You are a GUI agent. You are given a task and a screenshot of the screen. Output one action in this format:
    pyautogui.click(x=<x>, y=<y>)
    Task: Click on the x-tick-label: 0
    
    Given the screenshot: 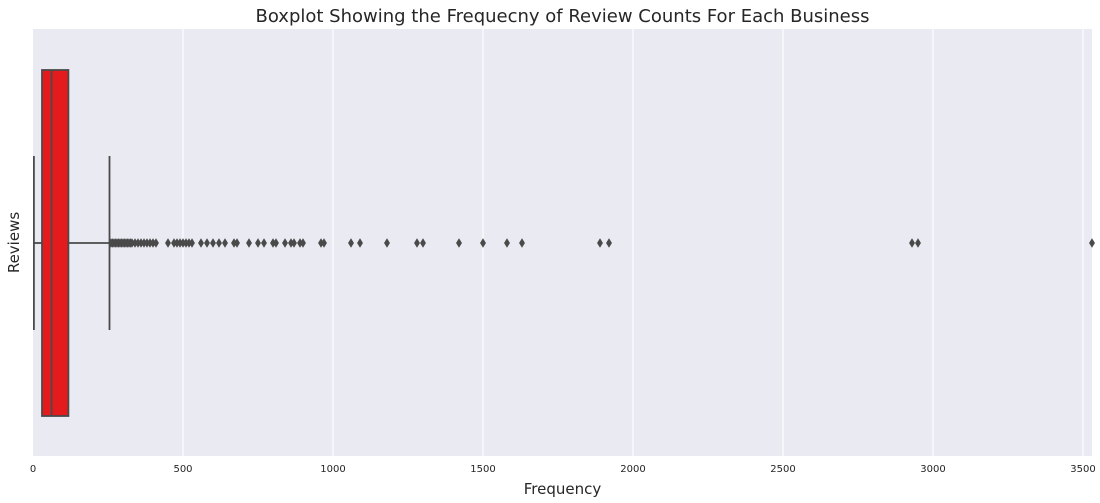 What is the action you would take?
    pyautogui.click(x=33, y=469)
    